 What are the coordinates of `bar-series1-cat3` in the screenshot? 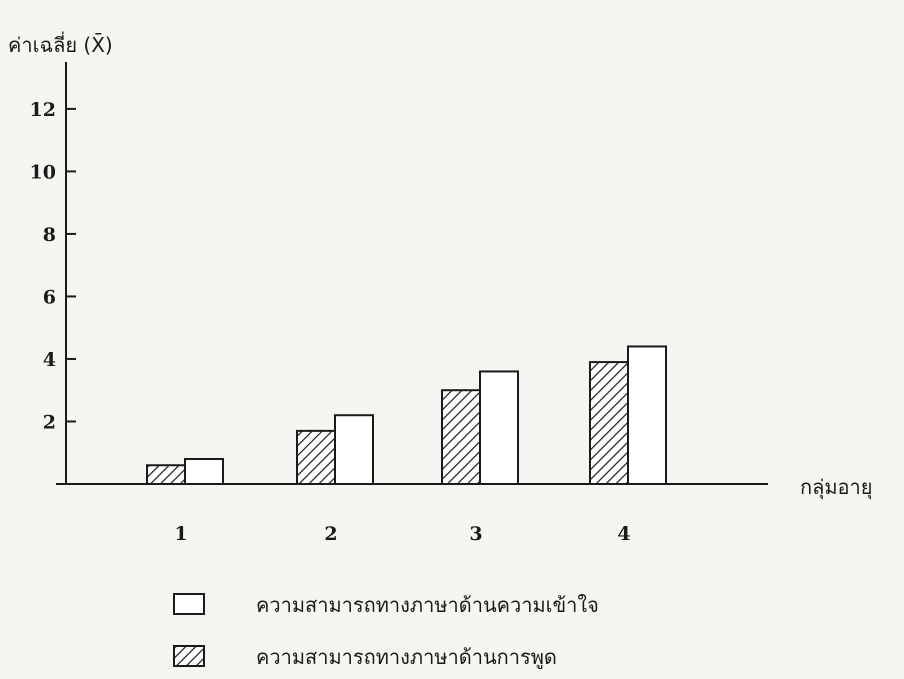 It's located at (499, 428).